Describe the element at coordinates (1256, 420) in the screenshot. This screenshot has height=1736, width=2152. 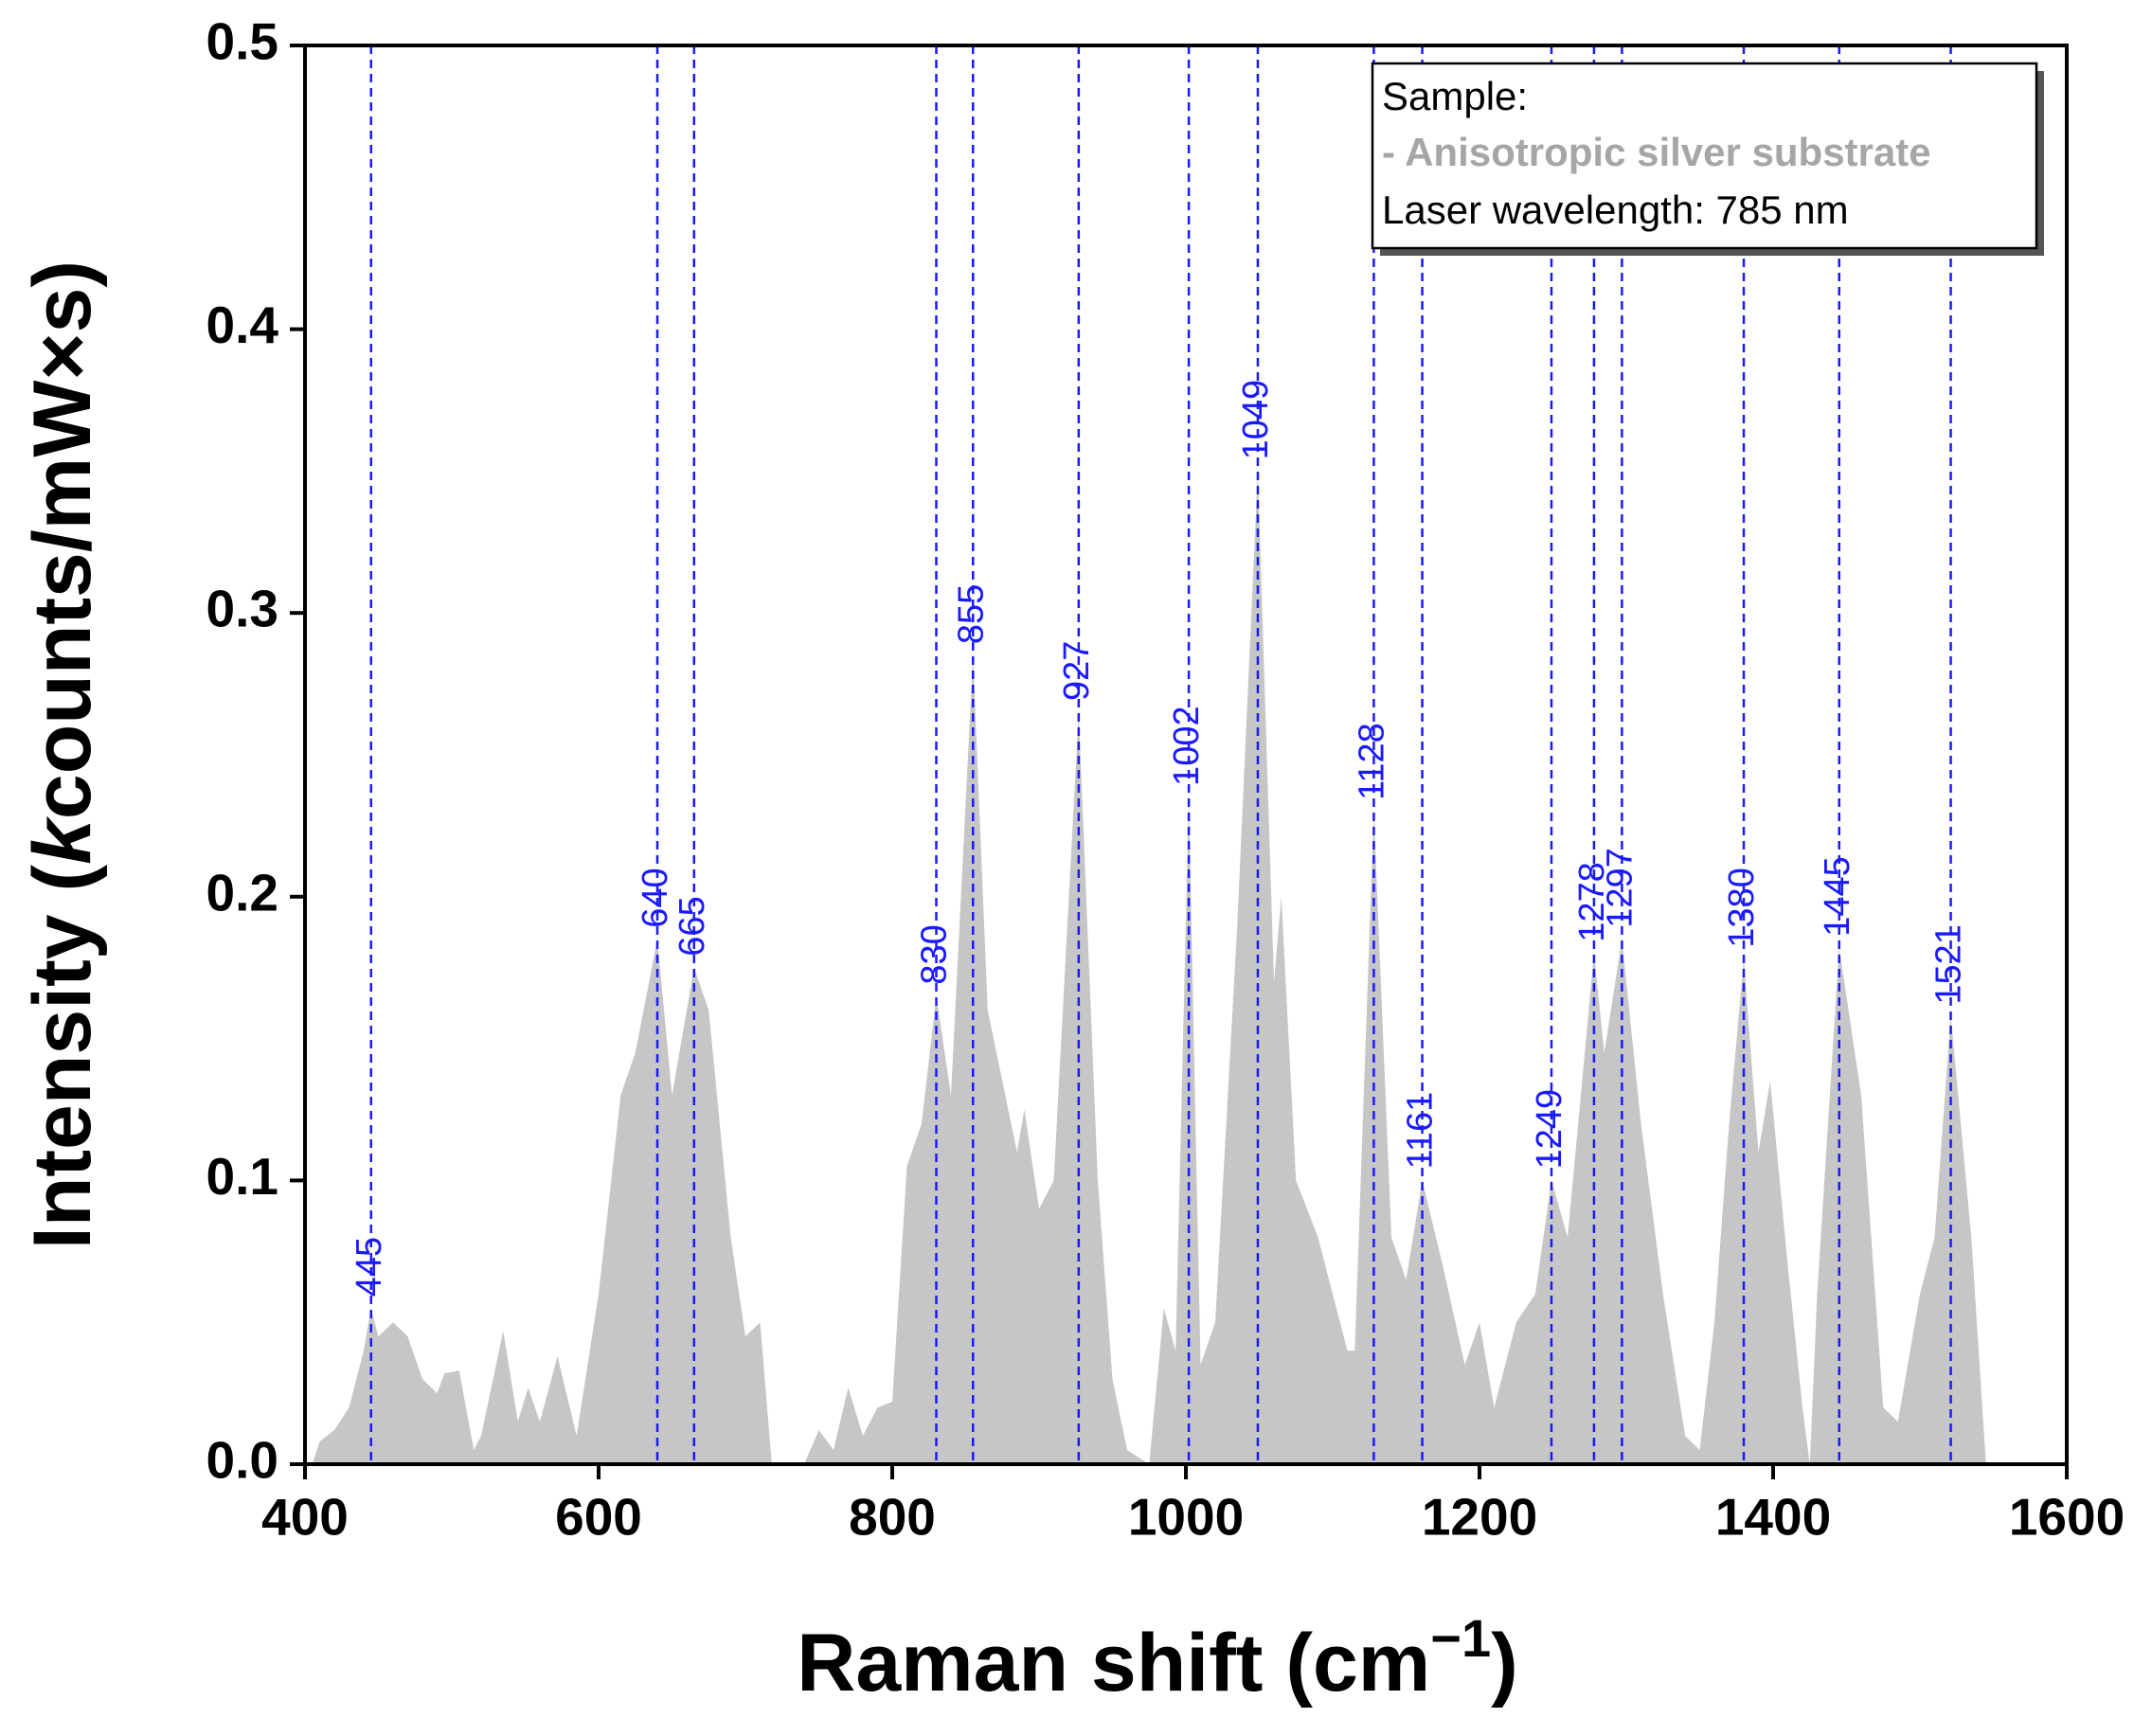
I see `peak-label: 1049` at that location.